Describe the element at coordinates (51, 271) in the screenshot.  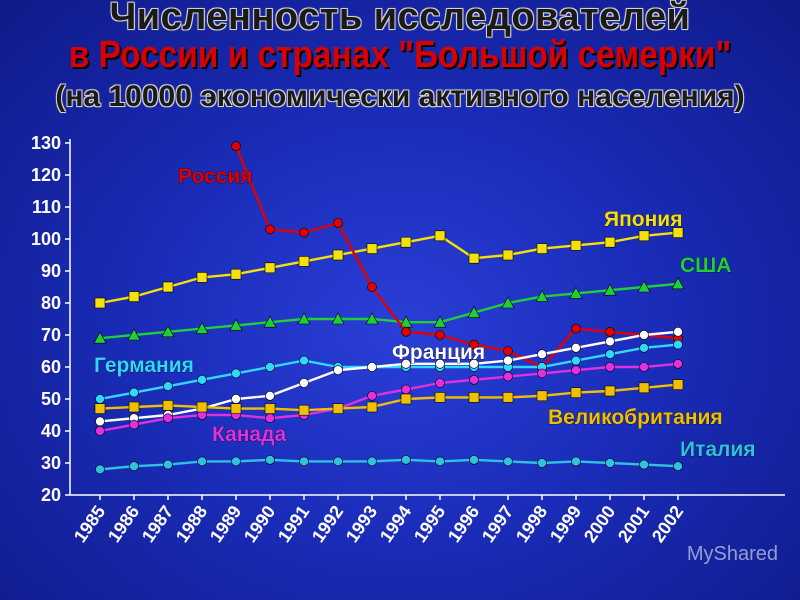
I see `y-tick-label: 90` at that location.